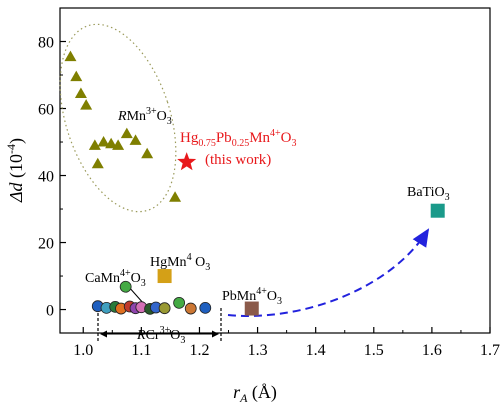 Image resolution: width=500 pixels, height=406 pixels. I want to click on x-tick-label: 1.5, so click(374, 350).